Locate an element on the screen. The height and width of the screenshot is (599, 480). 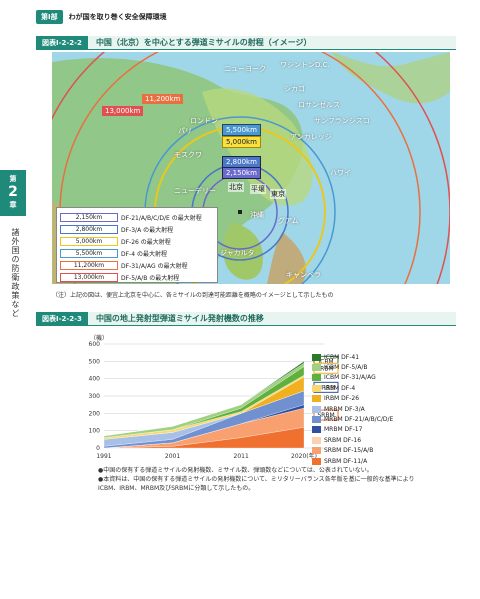
city-sanfrancisco: サンフランシスコ is located at coordinates (342, 121).